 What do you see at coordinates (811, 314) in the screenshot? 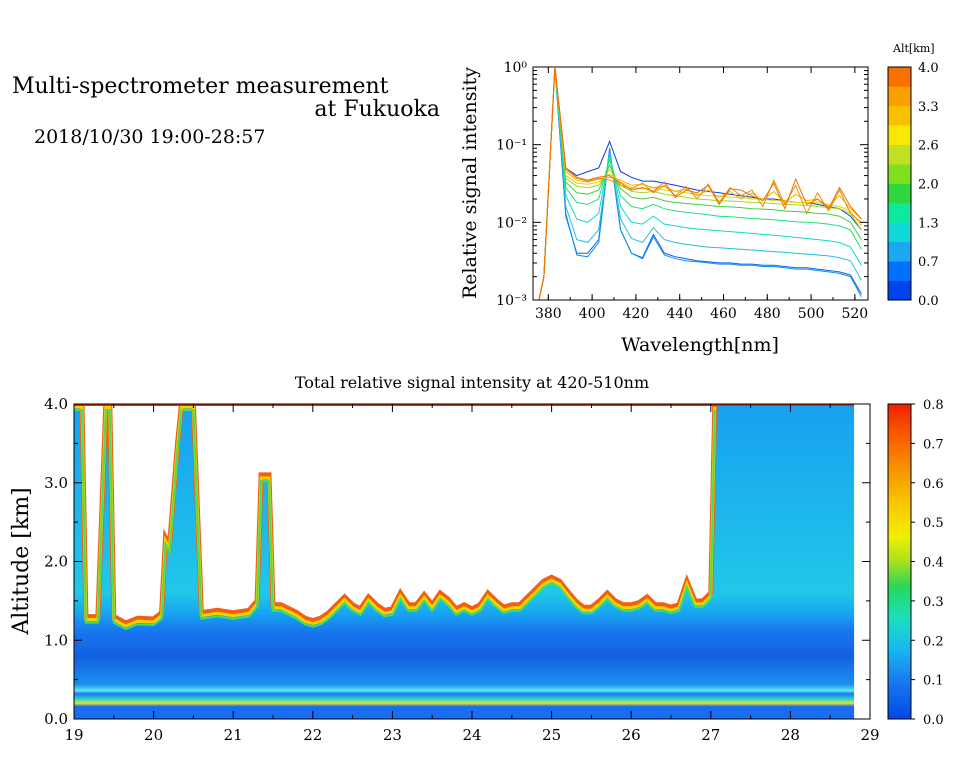
I see `spectrum-x-tick-label: 500` at bounding box center [811, 314].